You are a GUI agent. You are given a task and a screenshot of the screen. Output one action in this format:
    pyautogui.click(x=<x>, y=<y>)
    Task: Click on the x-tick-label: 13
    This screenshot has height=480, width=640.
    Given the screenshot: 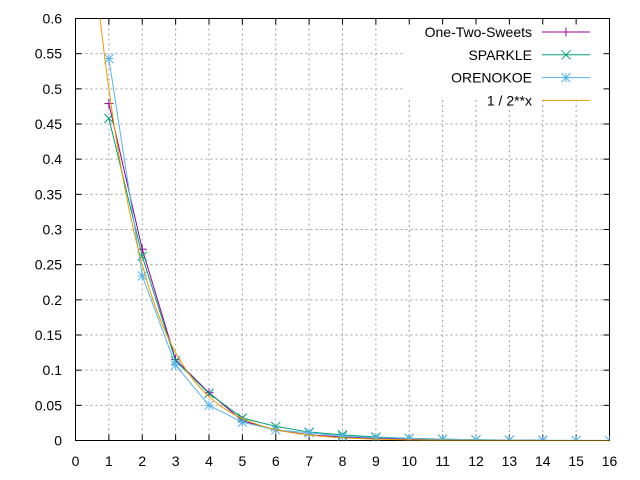 What is the action you would take?
    pyautogui.click(x=510, y=461)
    